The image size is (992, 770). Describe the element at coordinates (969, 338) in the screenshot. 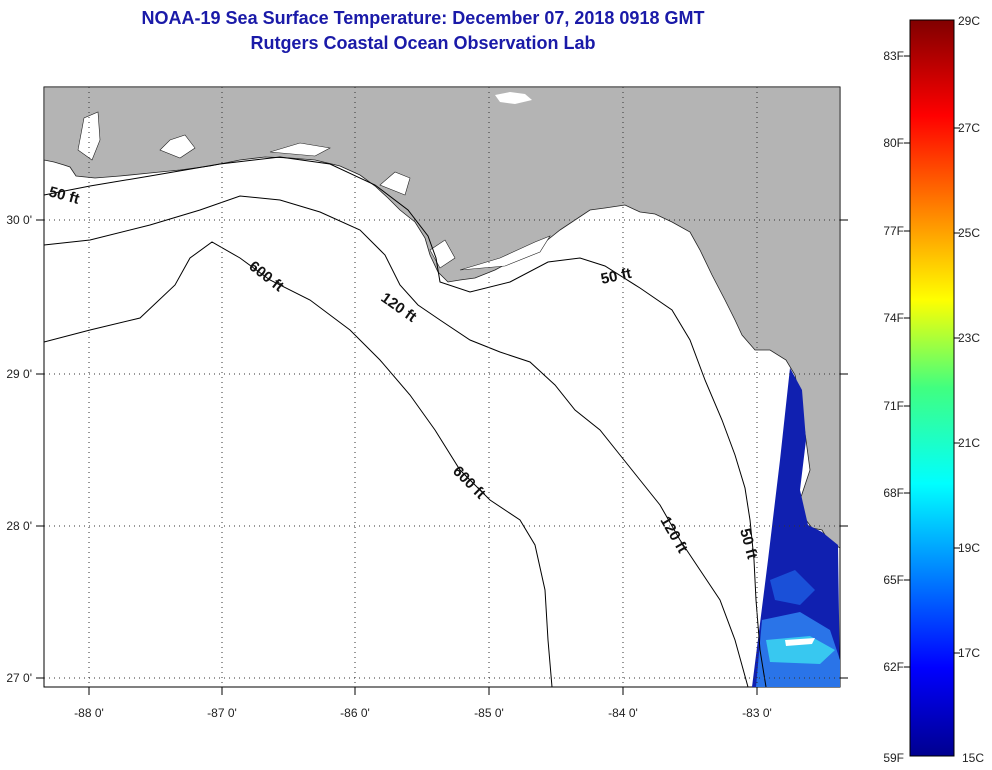

I see `colorbar-c-label: 23C` at that location.